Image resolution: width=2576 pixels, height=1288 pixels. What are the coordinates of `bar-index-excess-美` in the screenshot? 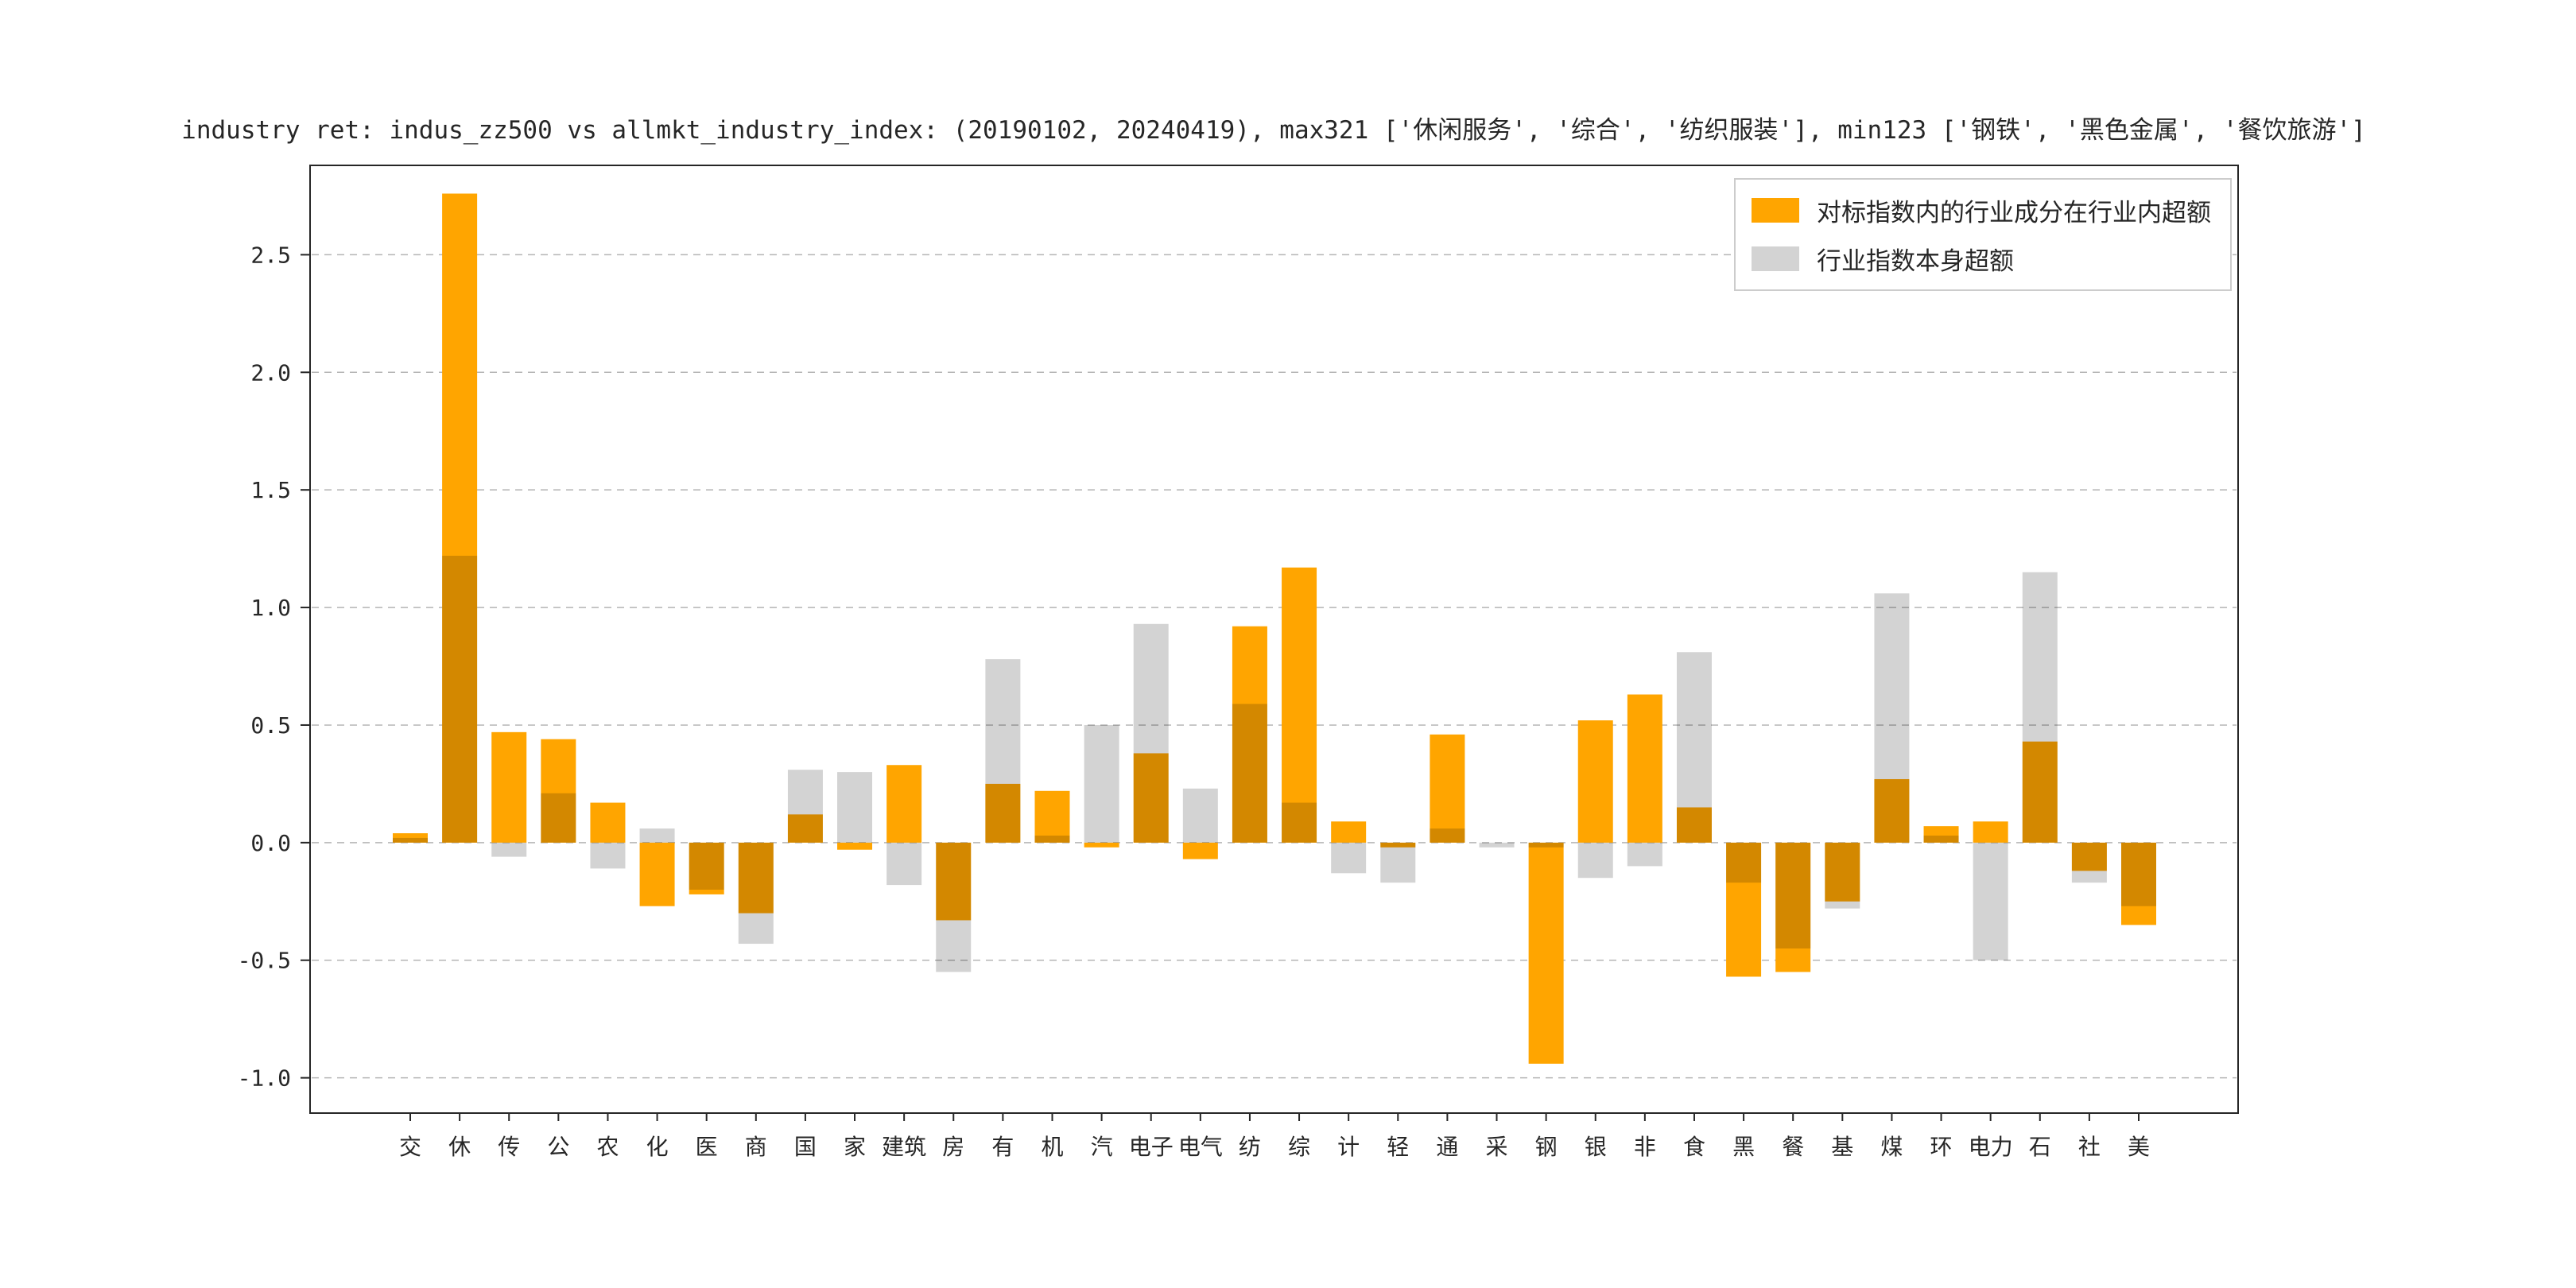 It's located at (2138, 874).